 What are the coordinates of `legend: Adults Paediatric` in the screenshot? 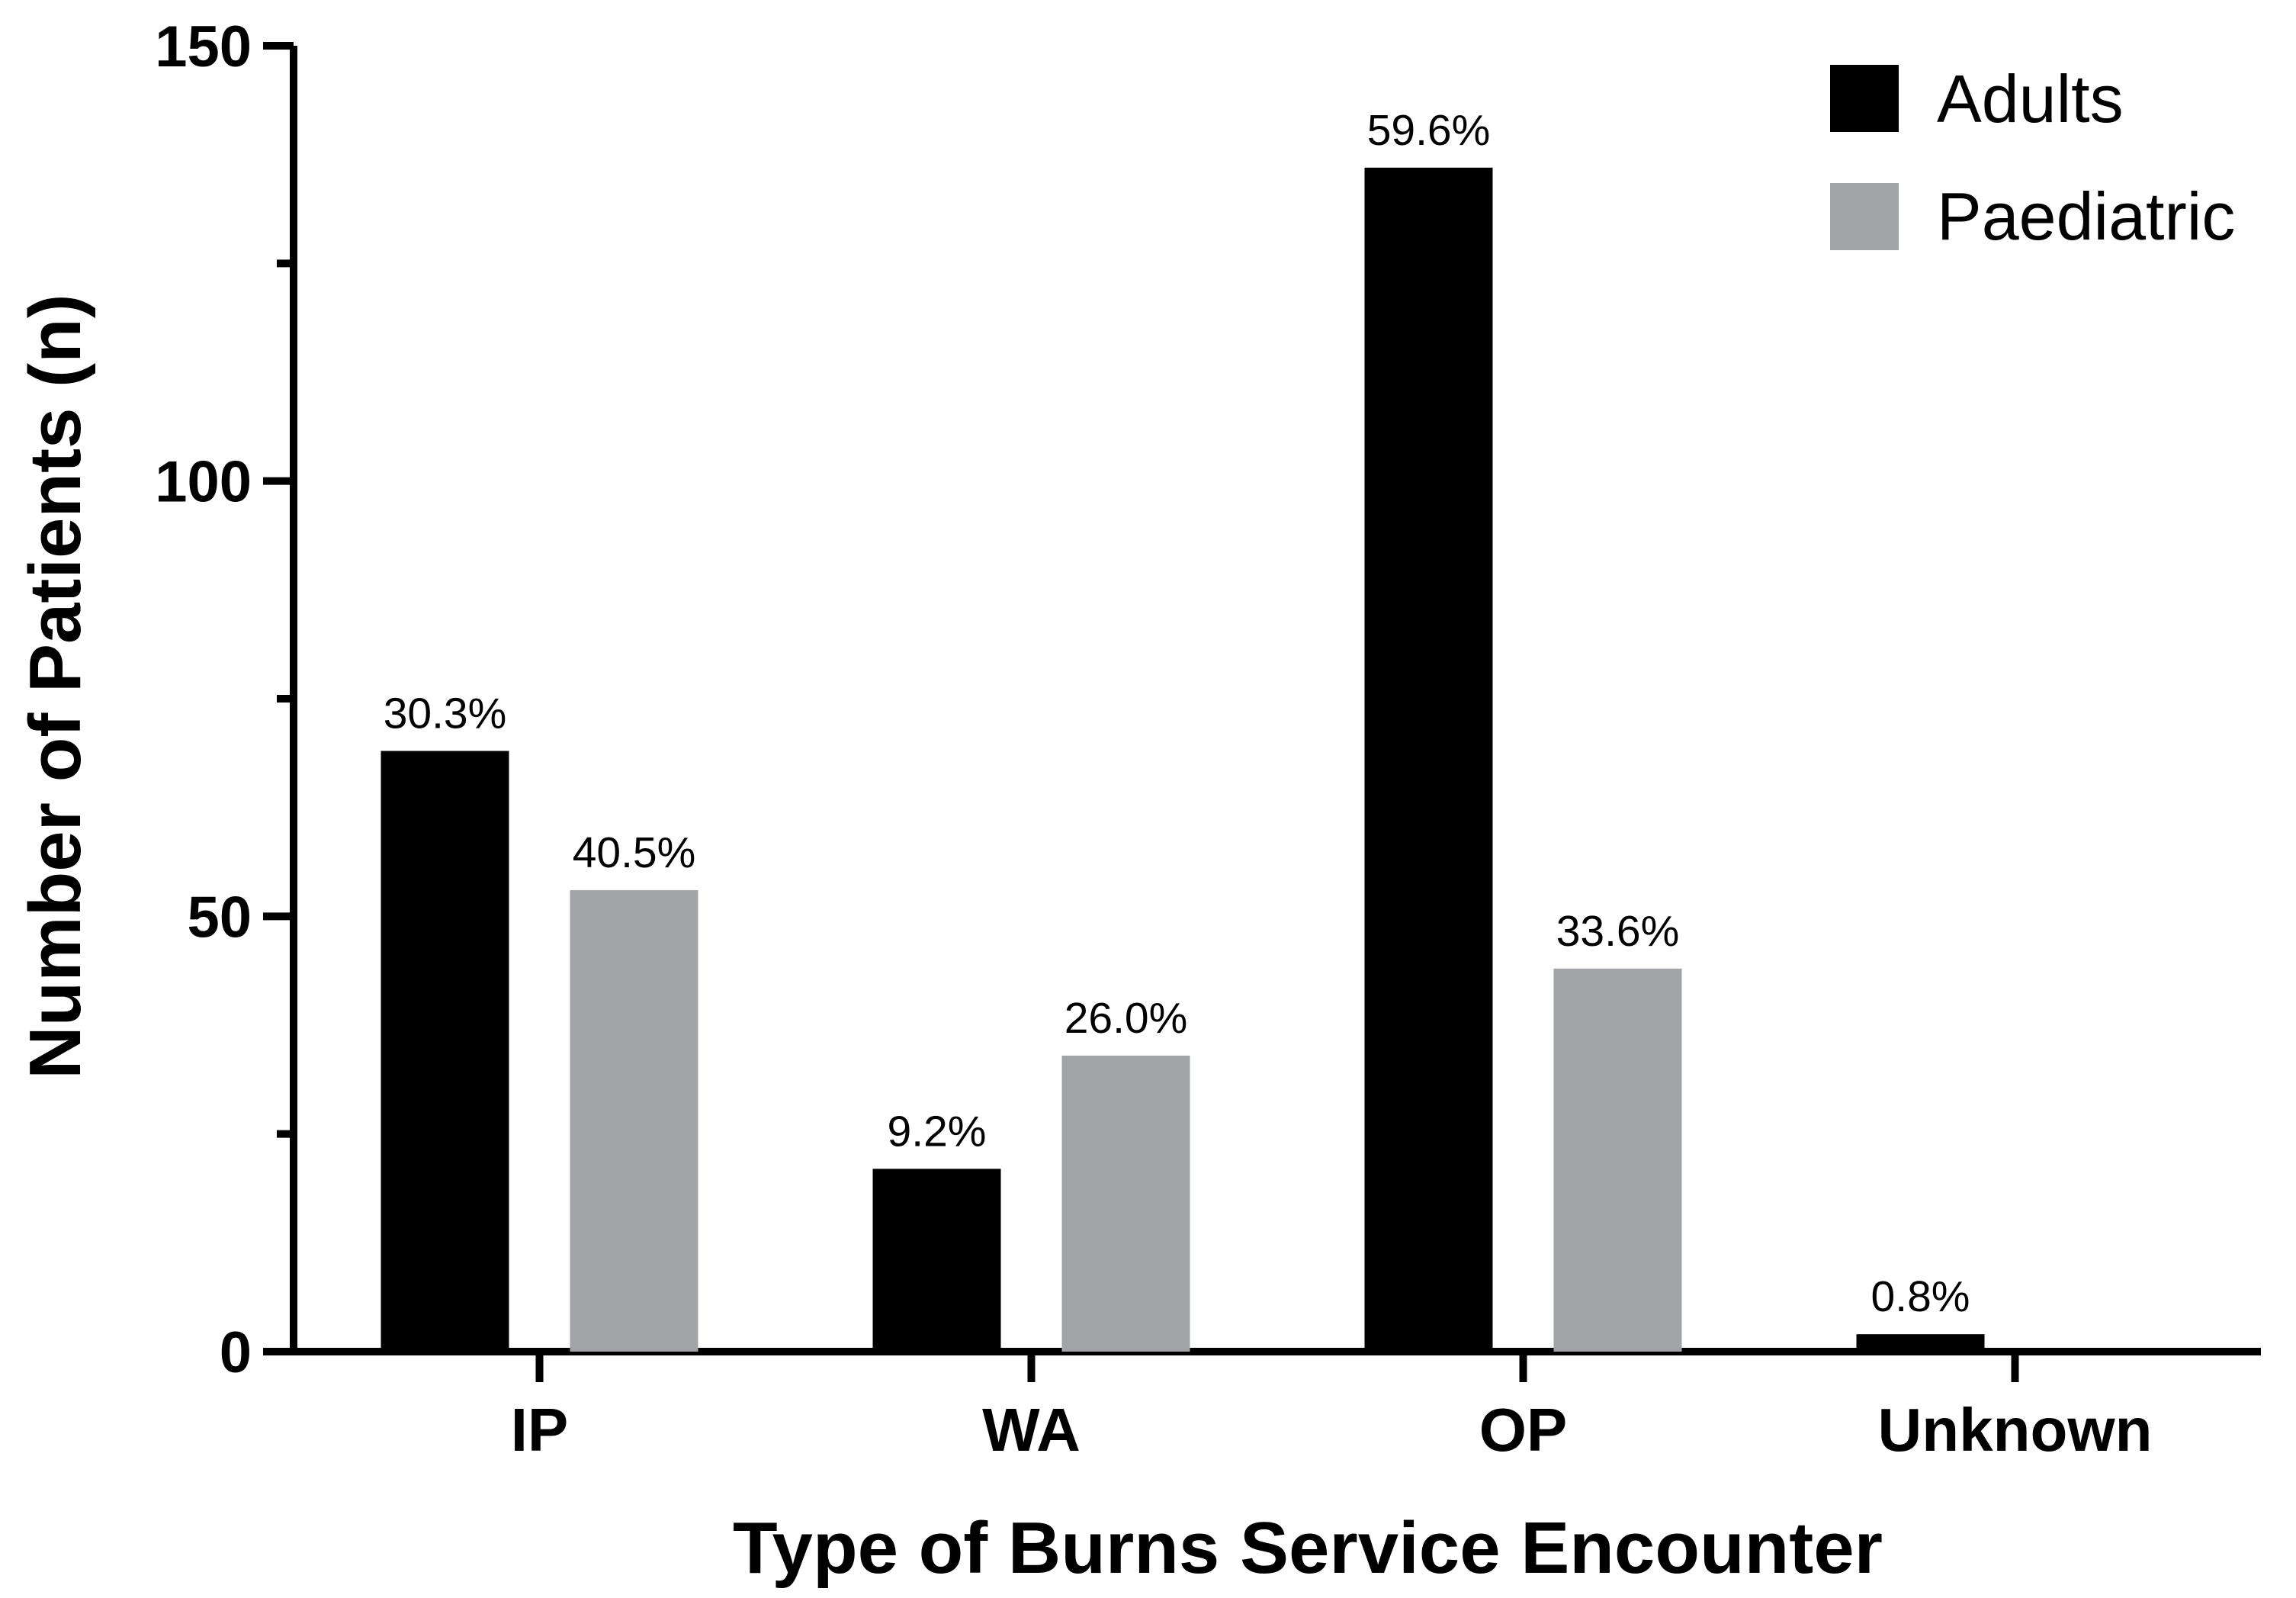 It's located at (2032, 157).